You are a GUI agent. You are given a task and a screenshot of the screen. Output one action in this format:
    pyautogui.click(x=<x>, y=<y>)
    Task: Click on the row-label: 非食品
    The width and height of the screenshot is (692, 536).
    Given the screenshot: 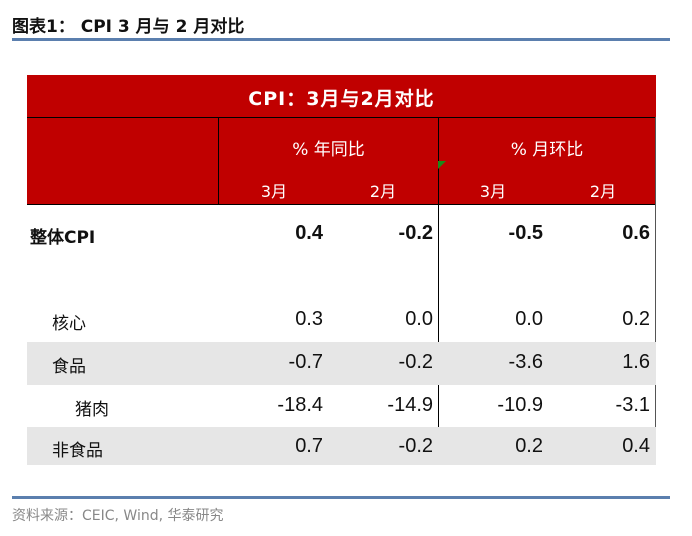 What is the action you would take?
    pyautogui.click(x=77, y=451)
    